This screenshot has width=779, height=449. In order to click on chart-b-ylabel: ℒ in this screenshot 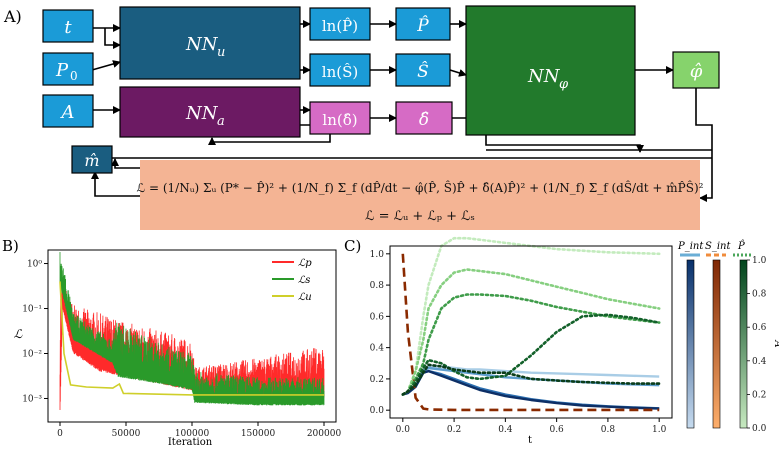, I will do `click(18, 334)`.